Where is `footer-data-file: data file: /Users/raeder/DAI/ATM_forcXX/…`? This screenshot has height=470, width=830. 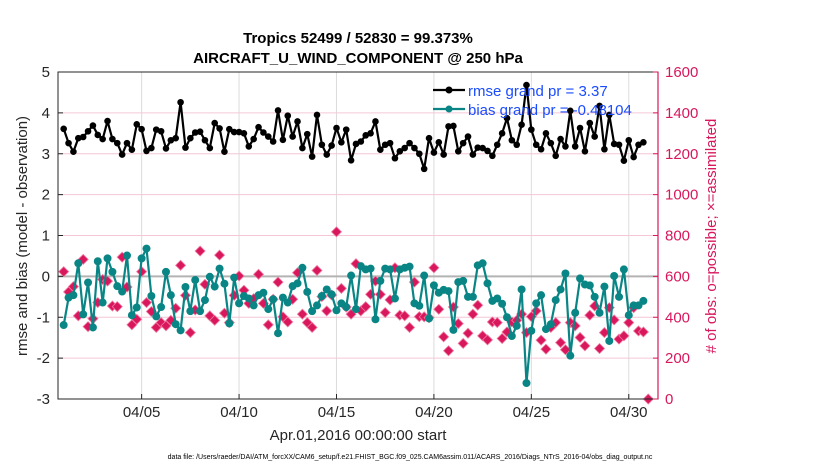 footer-data-file: data file: /Users/raeder/DAI/ATM_forcXX/… is located at coordinates (410, 457).